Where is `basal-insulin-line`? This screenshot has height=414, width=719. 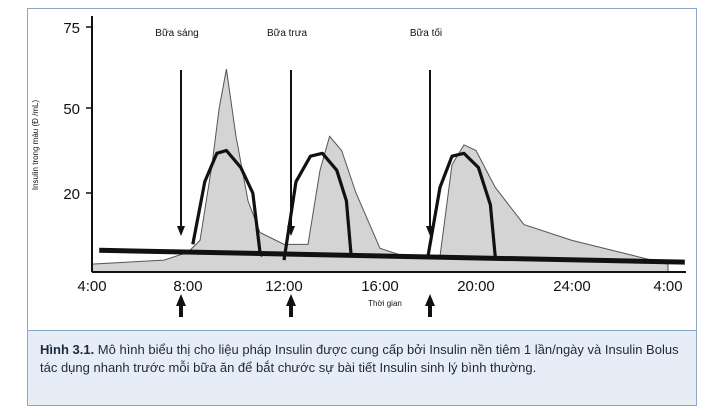 basal-insulin-line is located at coordinates (392, 256).